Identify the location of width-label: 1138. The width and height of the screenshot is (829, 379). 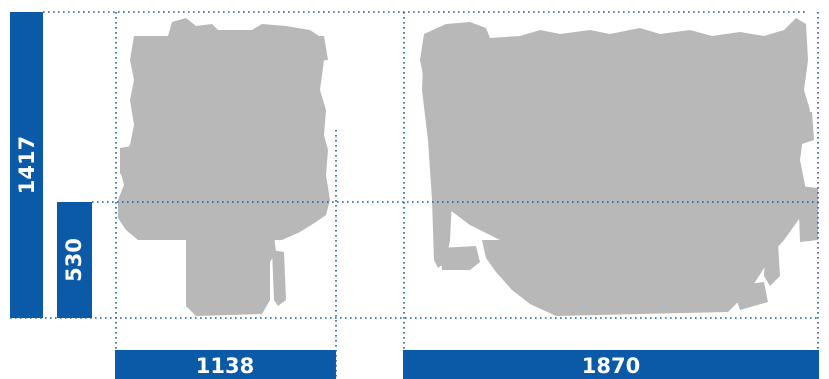
(225, 366).